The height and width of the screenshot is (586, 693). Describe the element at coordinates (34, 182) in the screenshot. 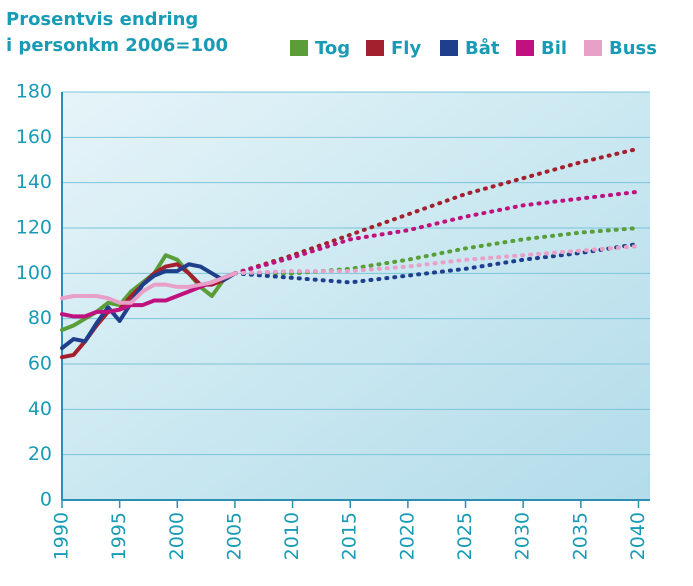

I see `y-tick-label: 140` at that location.